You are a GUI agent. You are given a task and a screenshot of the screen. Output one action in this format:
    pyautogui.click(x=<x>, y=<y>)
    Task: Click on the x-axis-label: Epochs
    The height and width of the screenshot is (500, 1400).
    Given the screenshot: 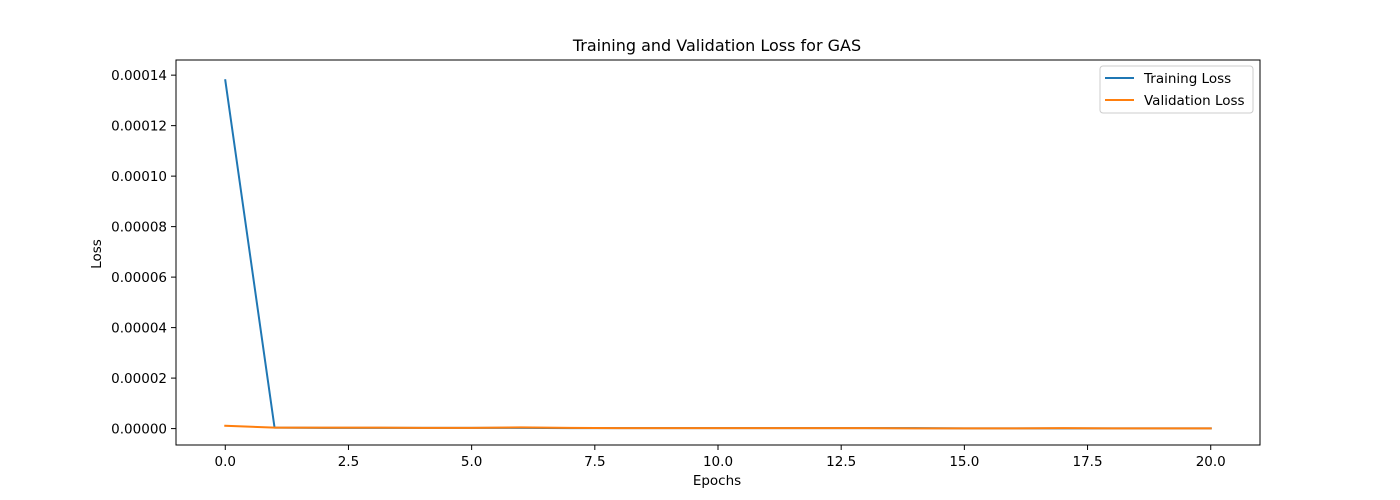 What is the action you would take?
    pyautogui.click(x=717, y=481)
    